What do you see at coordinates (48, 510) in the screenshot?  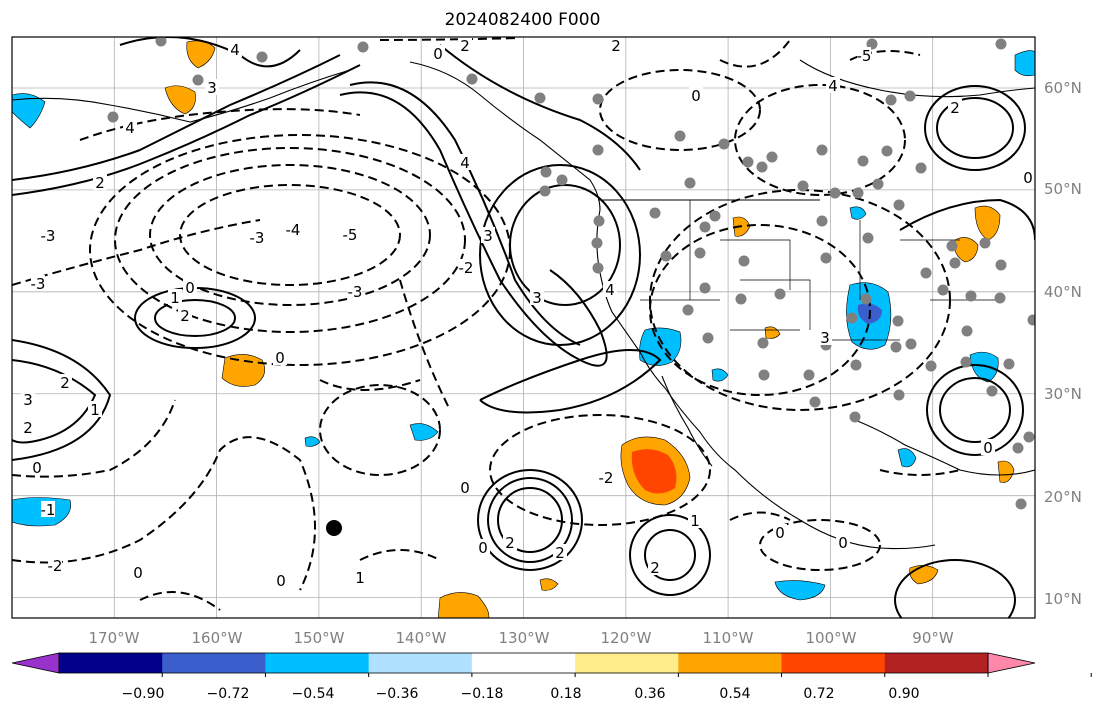 I see `contour-label: -1` at bounding box center [48, 510].